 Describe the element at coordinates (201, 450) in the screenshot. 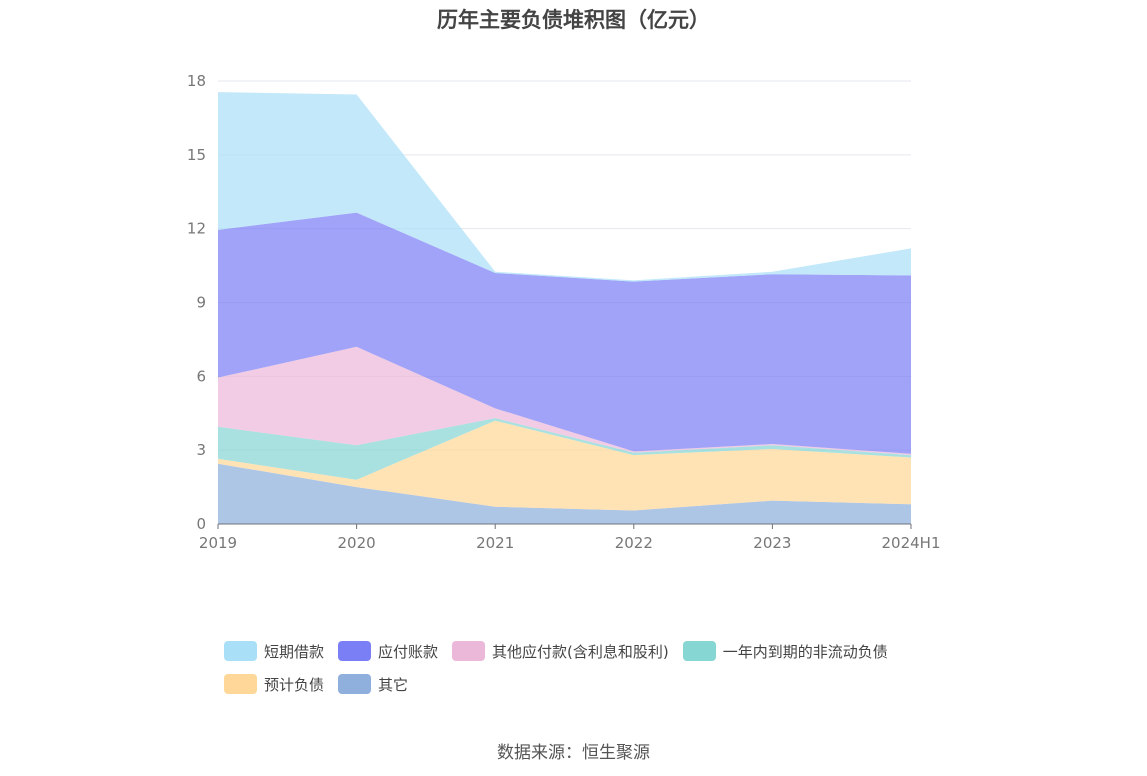

I see `y-tick-label: 3` at that location.